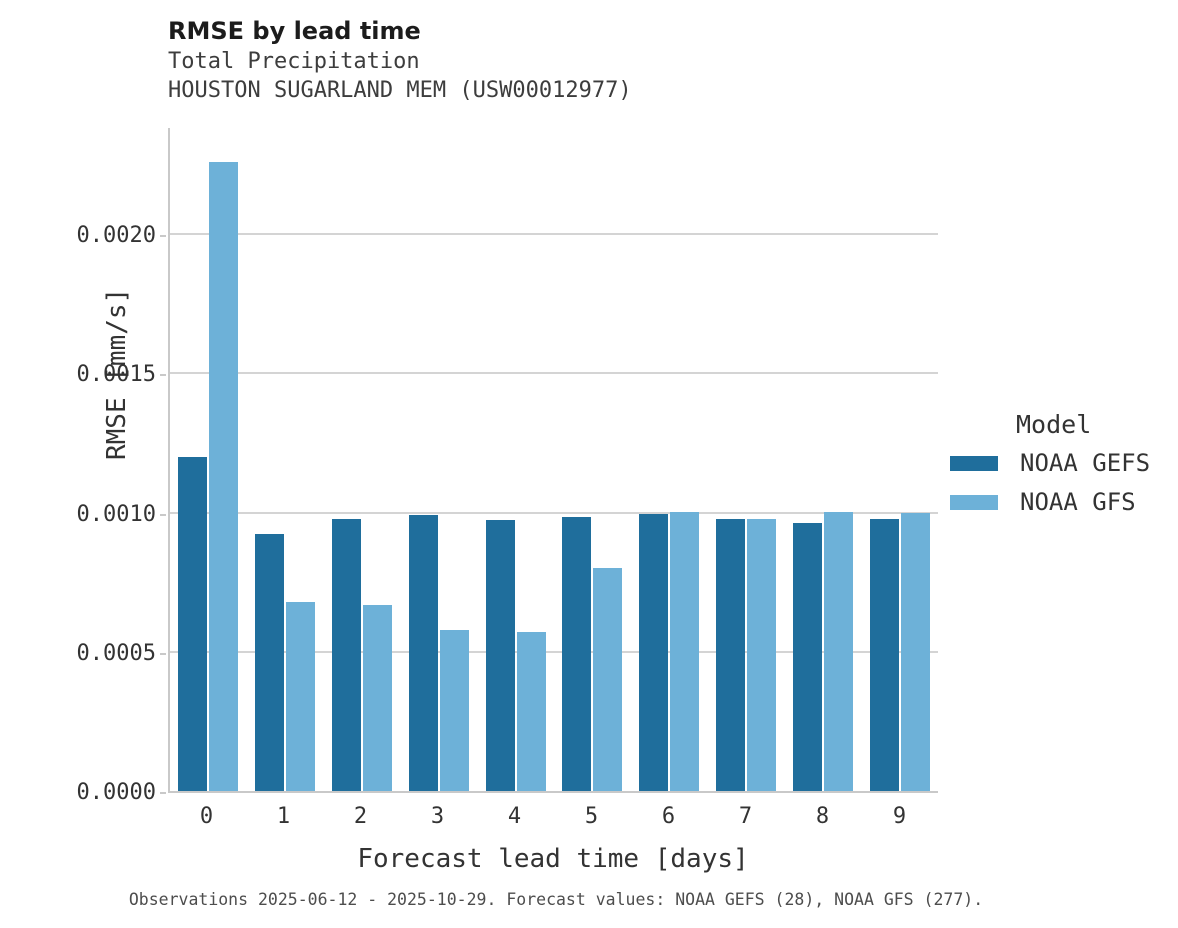 The image size is (1178, 928). I want to click on y-tick-label: 0.0015, so click(116, 374).